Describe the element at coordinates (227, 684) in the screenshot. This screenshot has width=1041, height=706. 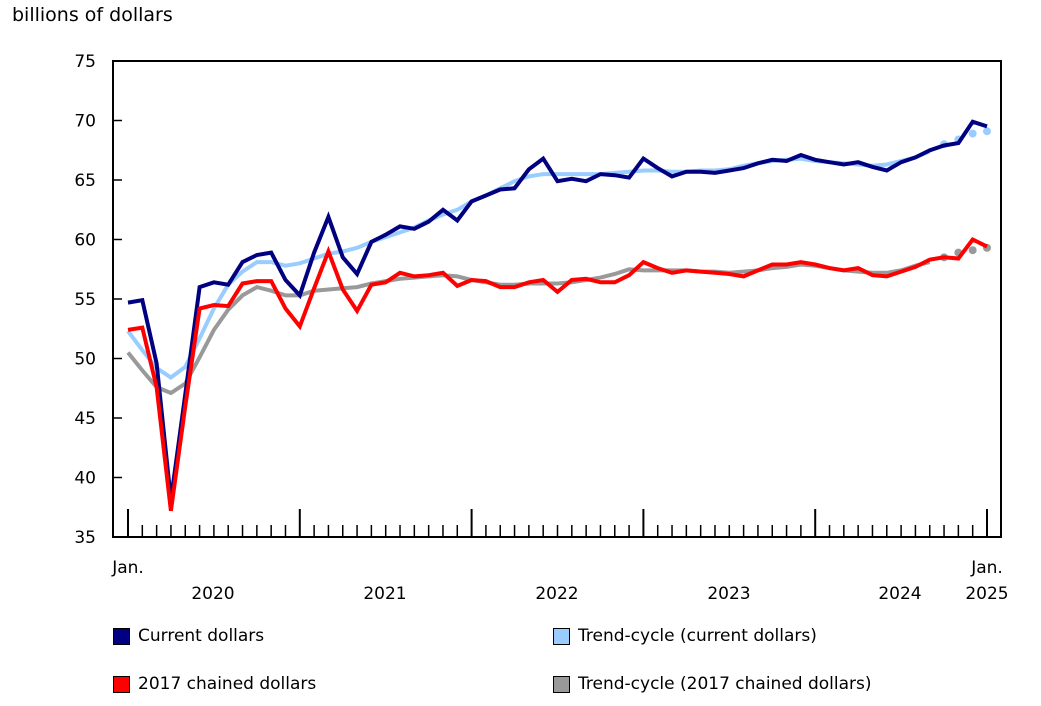
I see `legend-label: 2017 chained dollars` at that location.